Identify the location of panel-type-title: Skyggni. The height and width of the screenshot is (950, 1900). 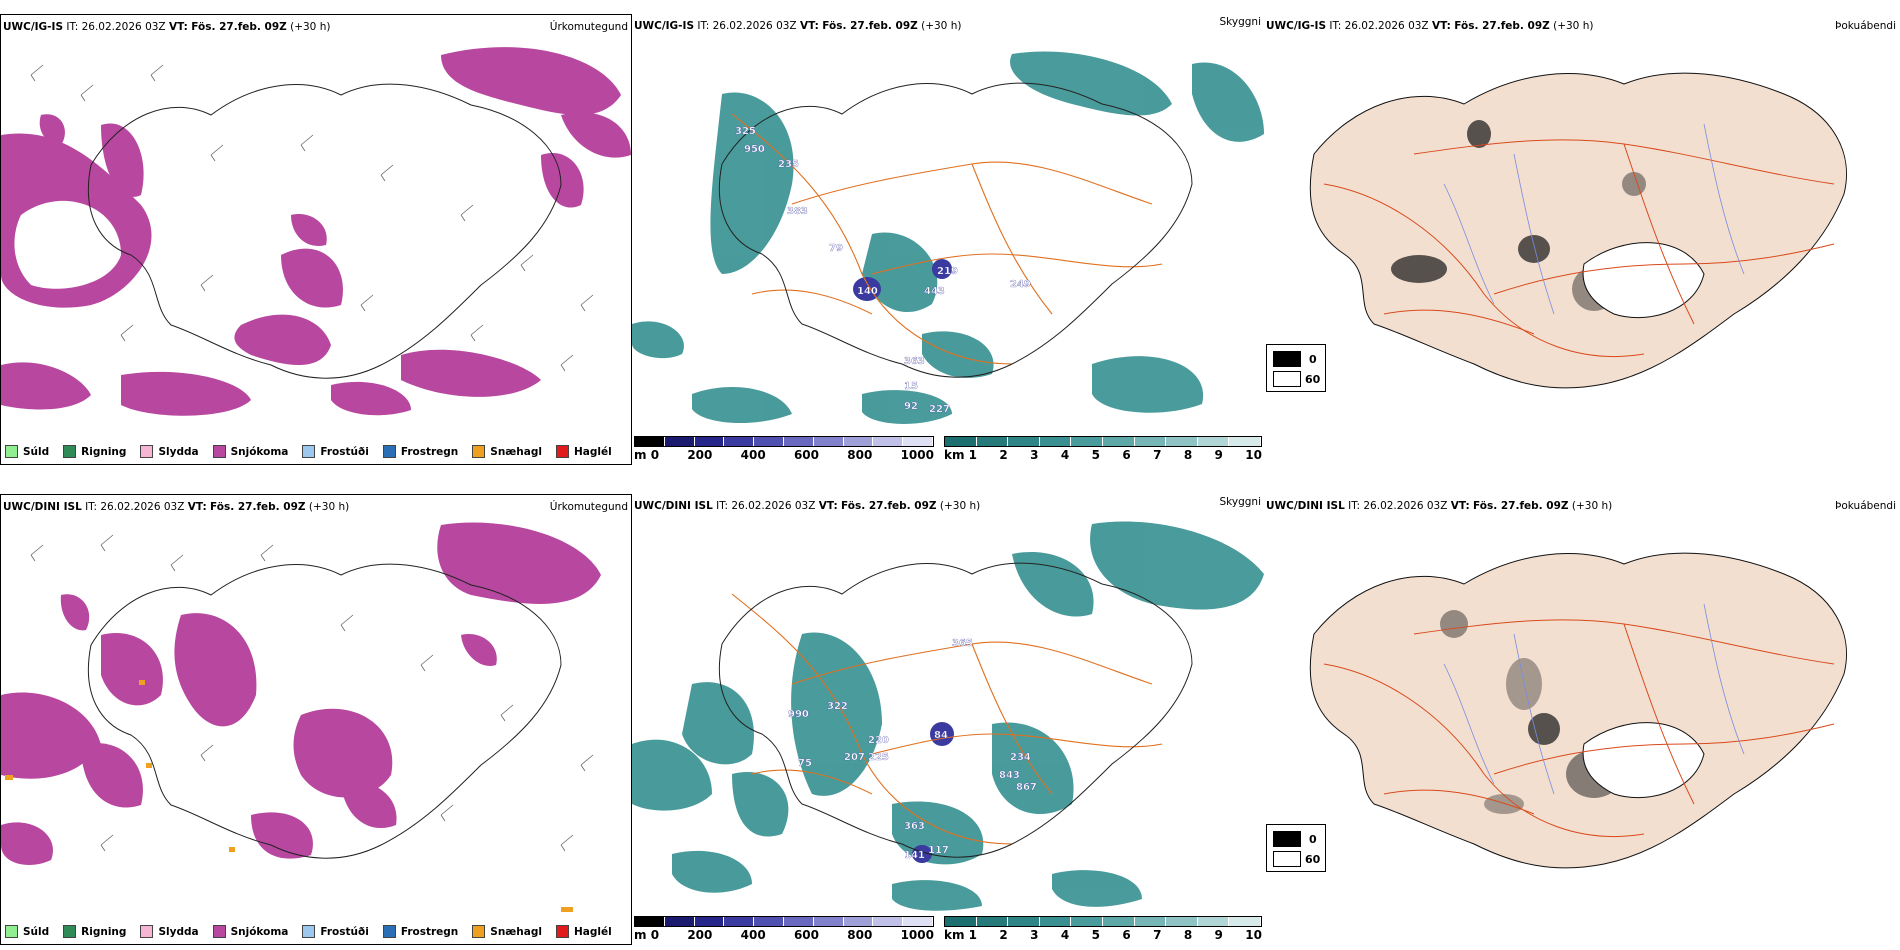
(1240, 22).